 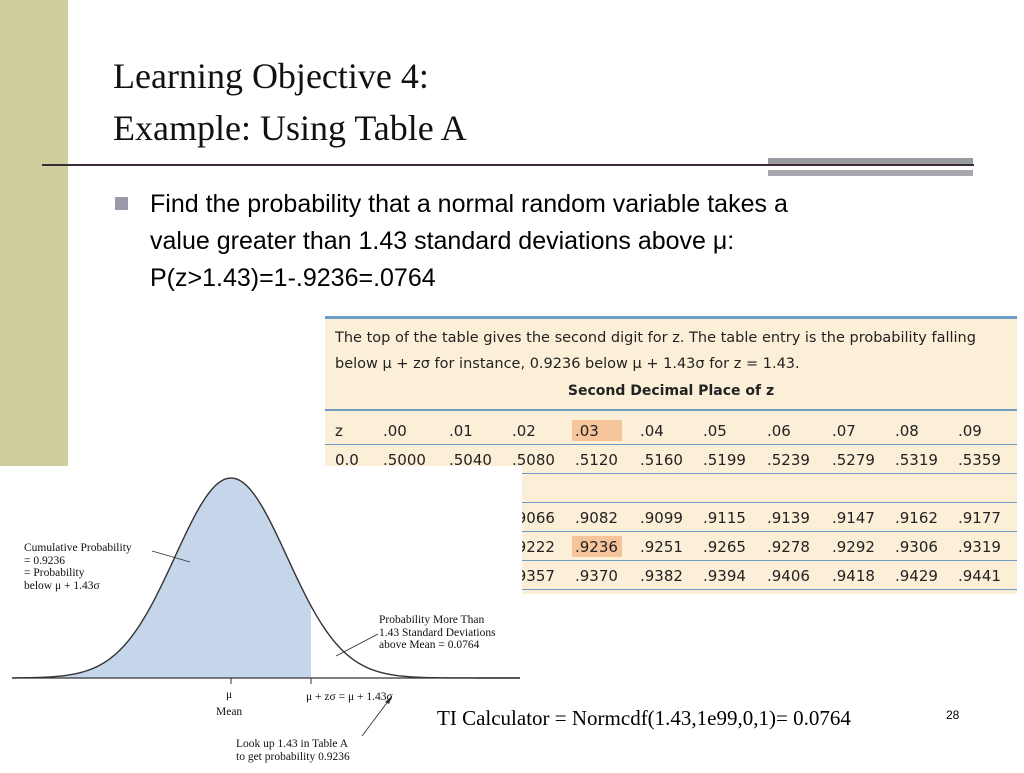 I want to click on probability-cell: .9406, so click(x=788, y=576).